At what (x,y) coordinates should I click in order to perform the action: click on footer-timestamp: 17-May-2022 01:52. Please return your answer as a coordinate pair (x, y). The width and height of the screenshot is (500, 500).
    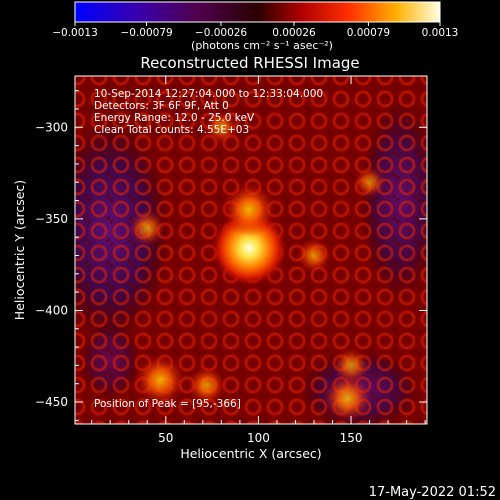
    Looking at the image, I should click on (432, 492).